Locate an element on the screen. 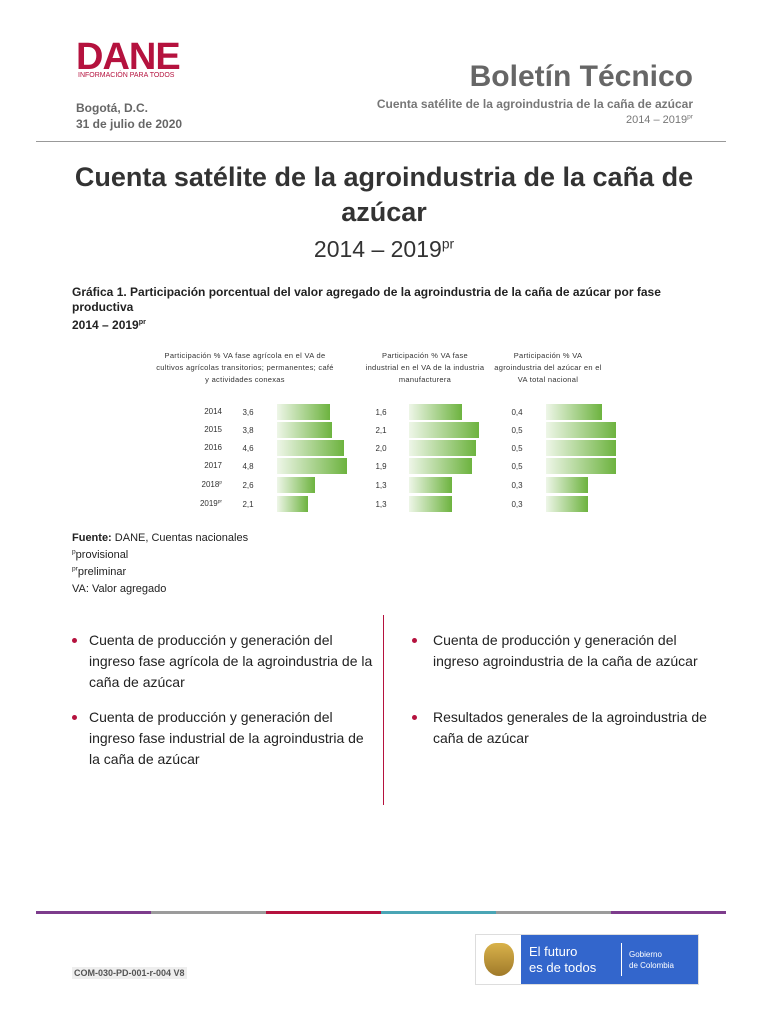  value-label: 4,8 is located at coordinates (248, 466).